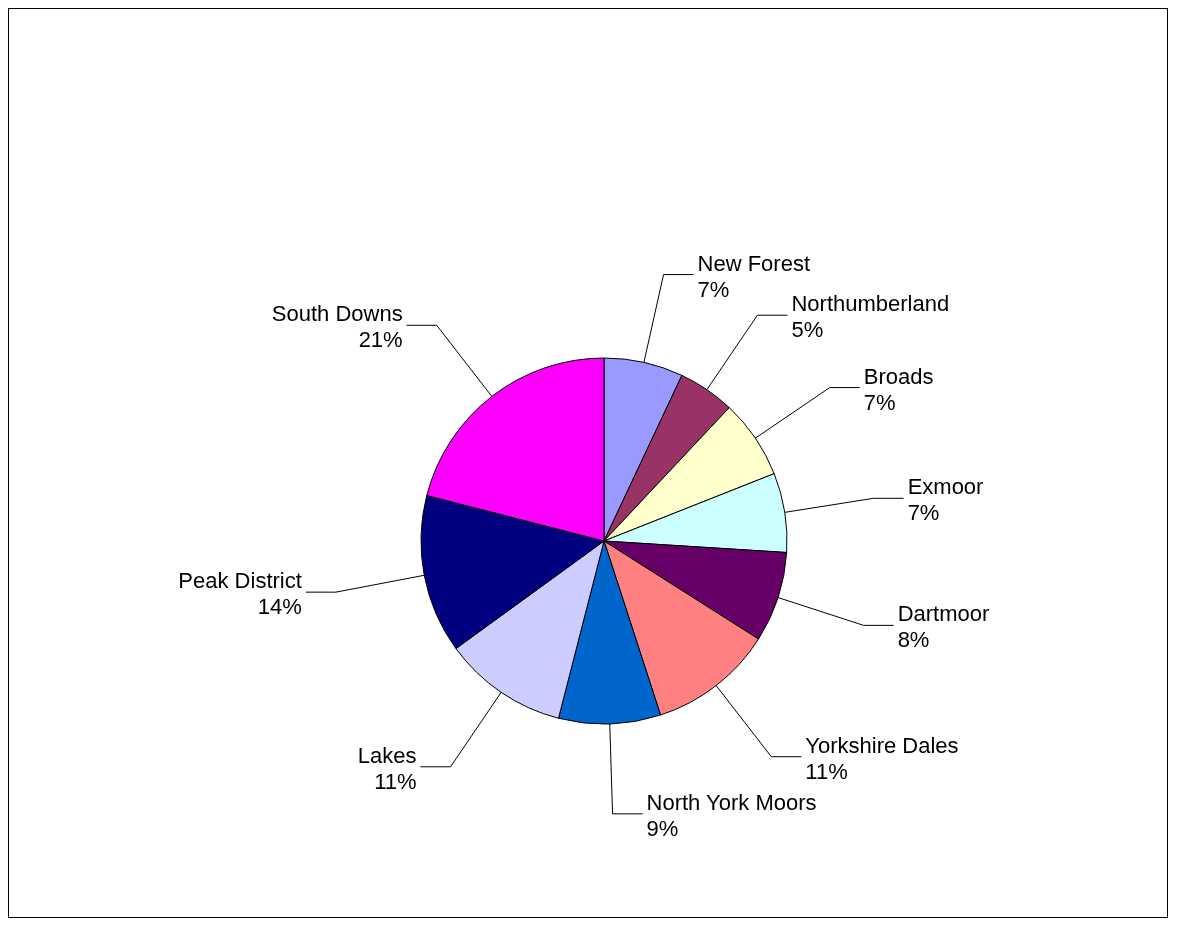 This screenshot has height=928, width=1179. Describe the element at coordinates (240, 581) in the screenshot. I see `slice-label: Peak District` at that location.